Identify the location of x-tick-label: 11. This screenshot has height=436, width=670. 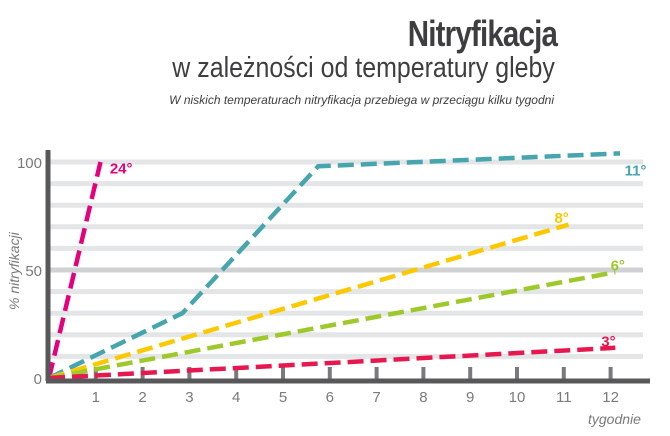
(564, 397).